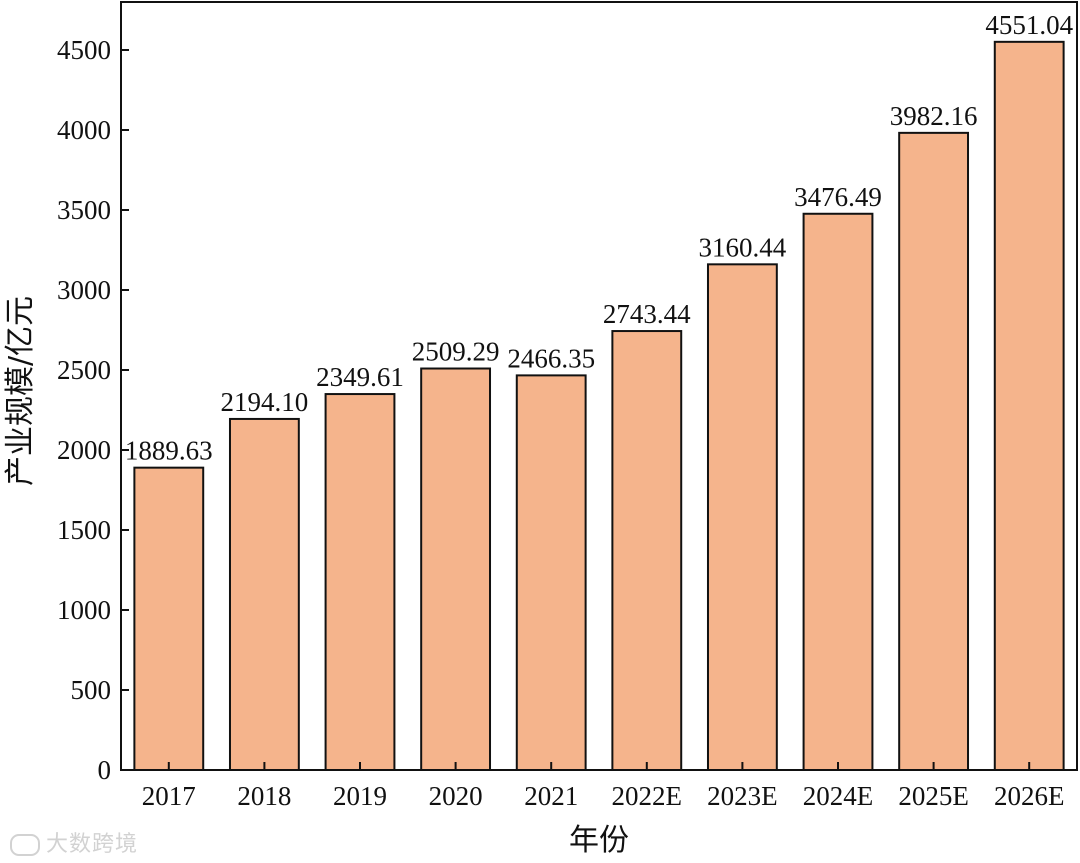 This screenshot has height=863, width=1080. Describe the element at coordinates (105, 770) in the screenshot. I see `y-tick-label: 0` at that location.